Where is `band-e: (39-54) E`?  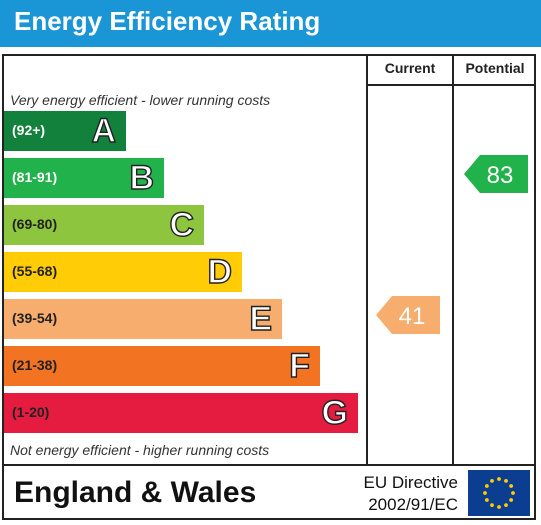
band-e: (39-54) E is located at coordinates (143, 319).